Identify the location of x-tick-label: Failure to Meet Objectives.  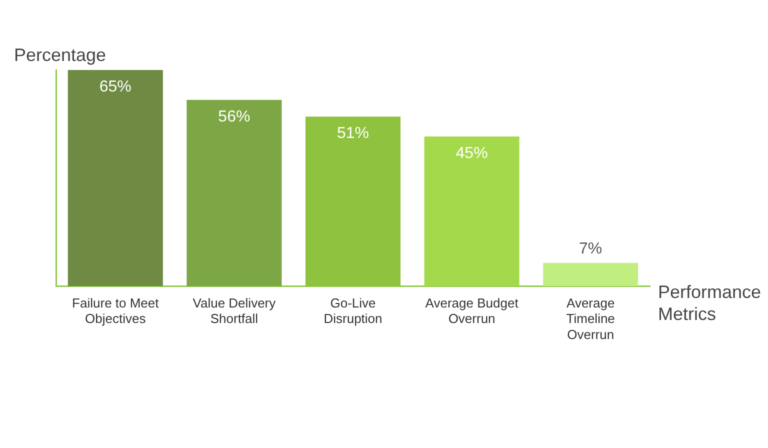
(116, 311).